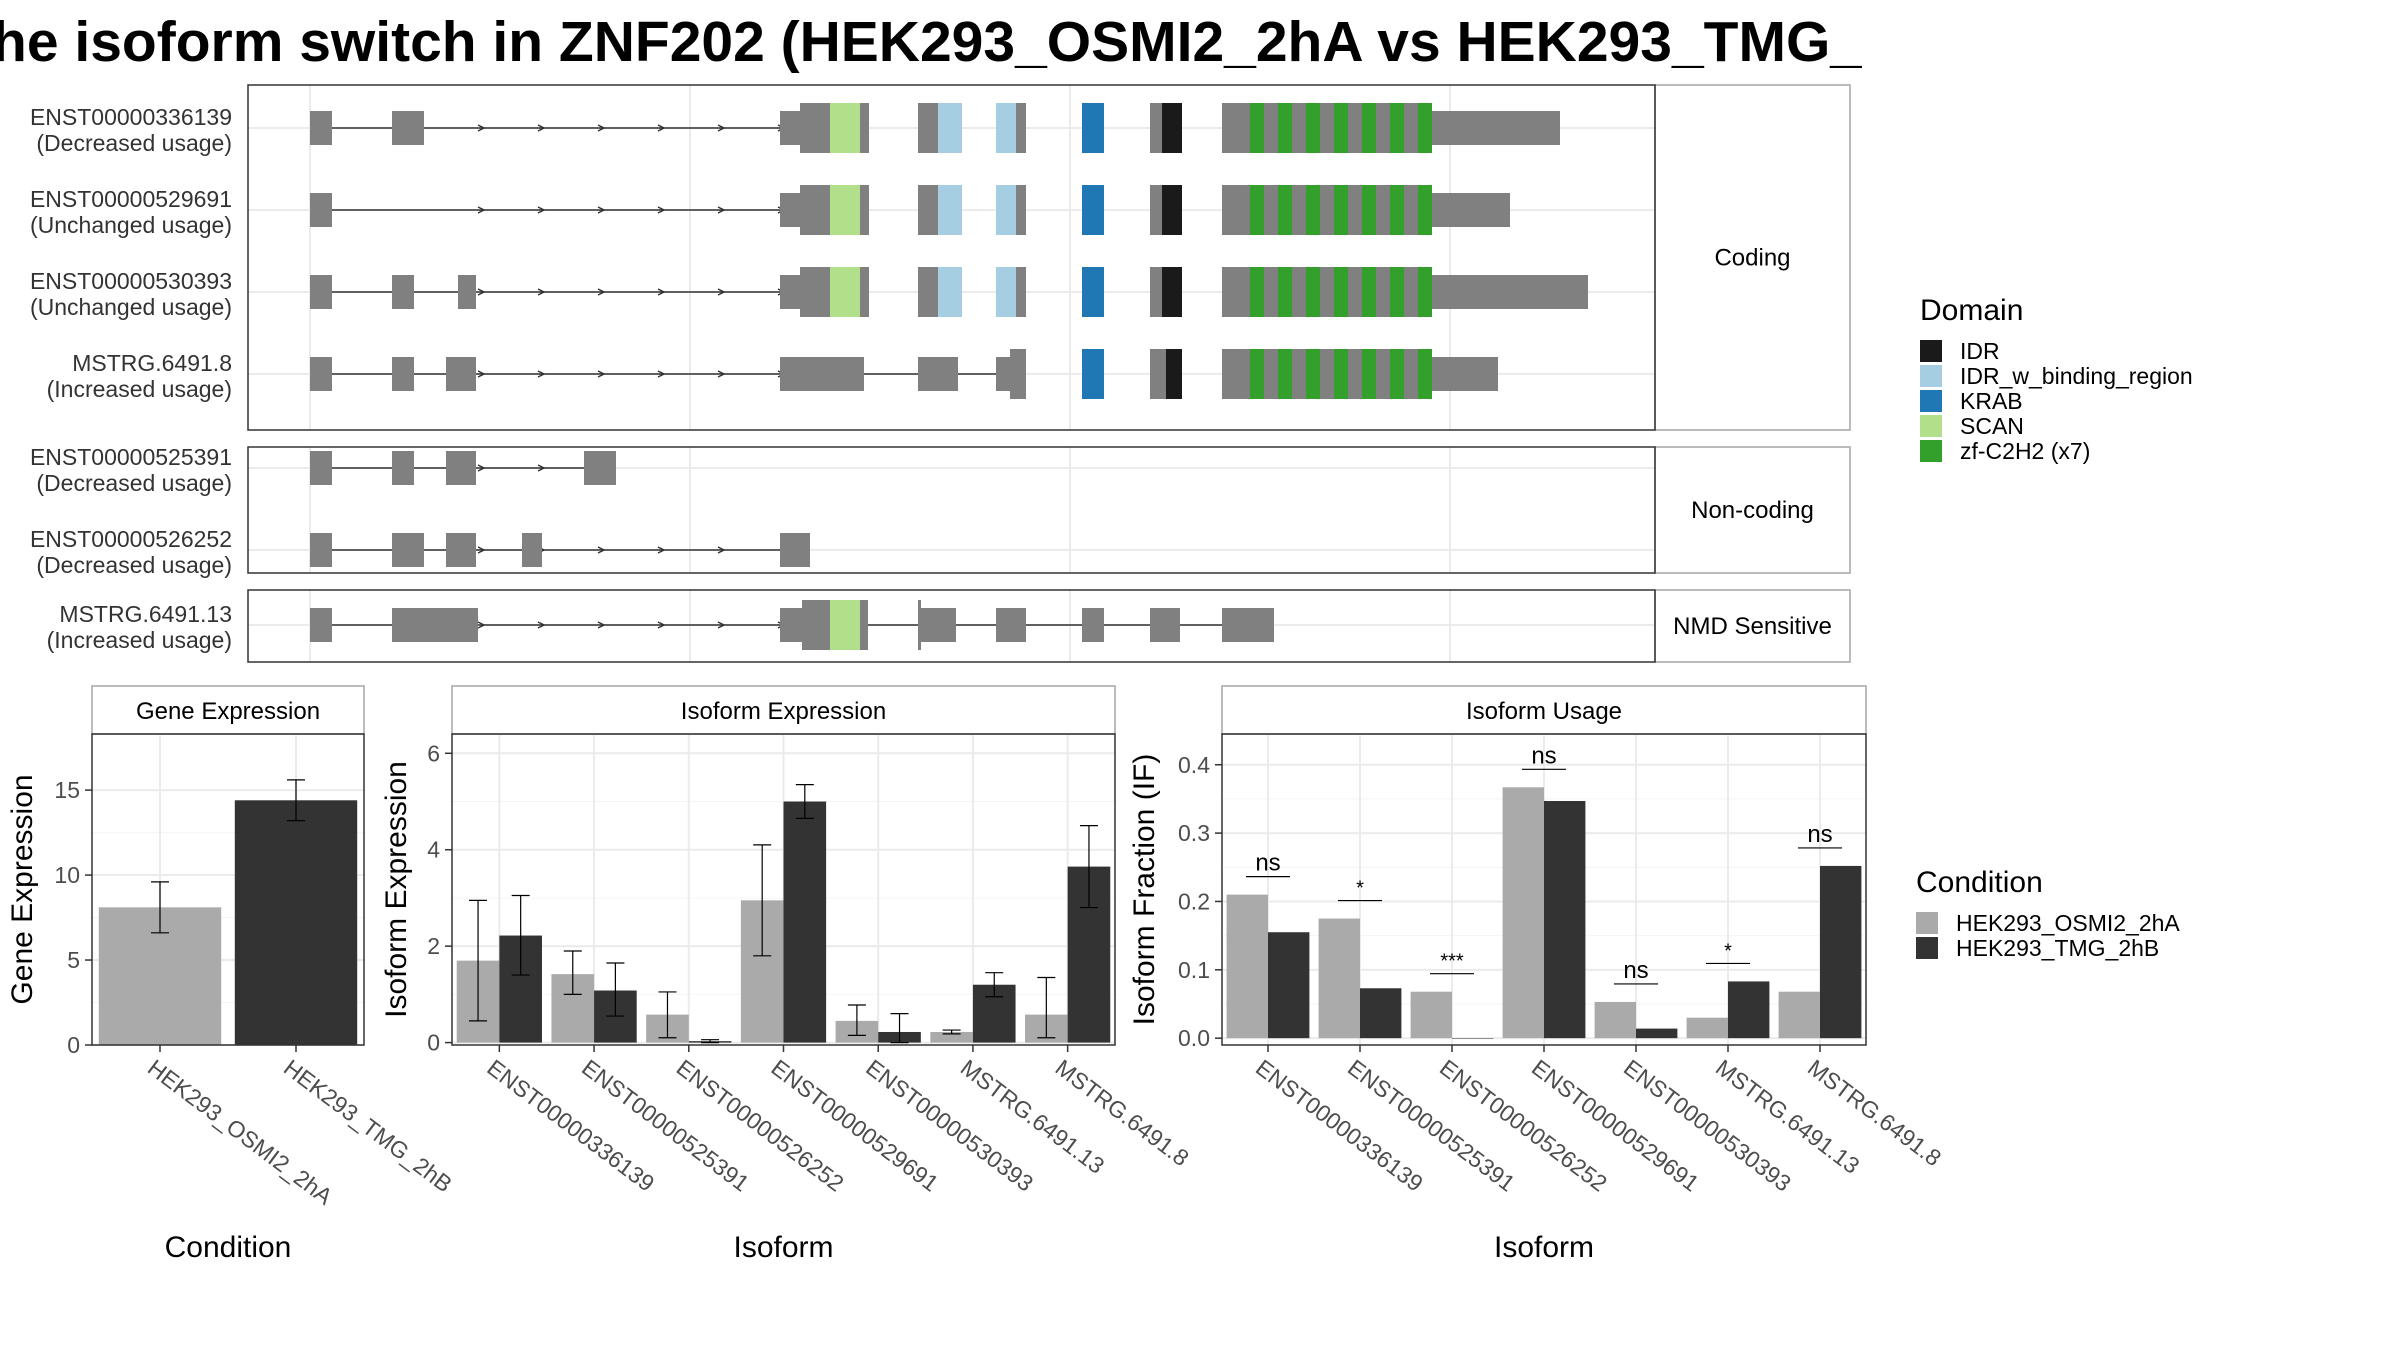 The image size is (2400, 1350). Describe the element at coordinates (1452, 962) in the screenshot. I see `significance-label: ***` at that location.